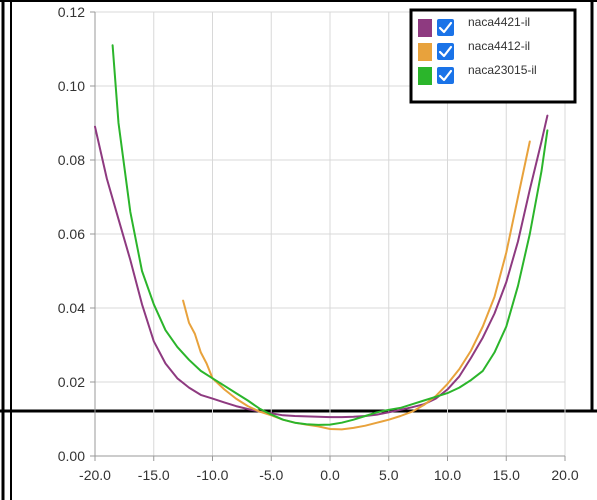 This screenshot has width=597, height=500. I want to click on legend-checkbox-naca23015-il, so click(445, 75).